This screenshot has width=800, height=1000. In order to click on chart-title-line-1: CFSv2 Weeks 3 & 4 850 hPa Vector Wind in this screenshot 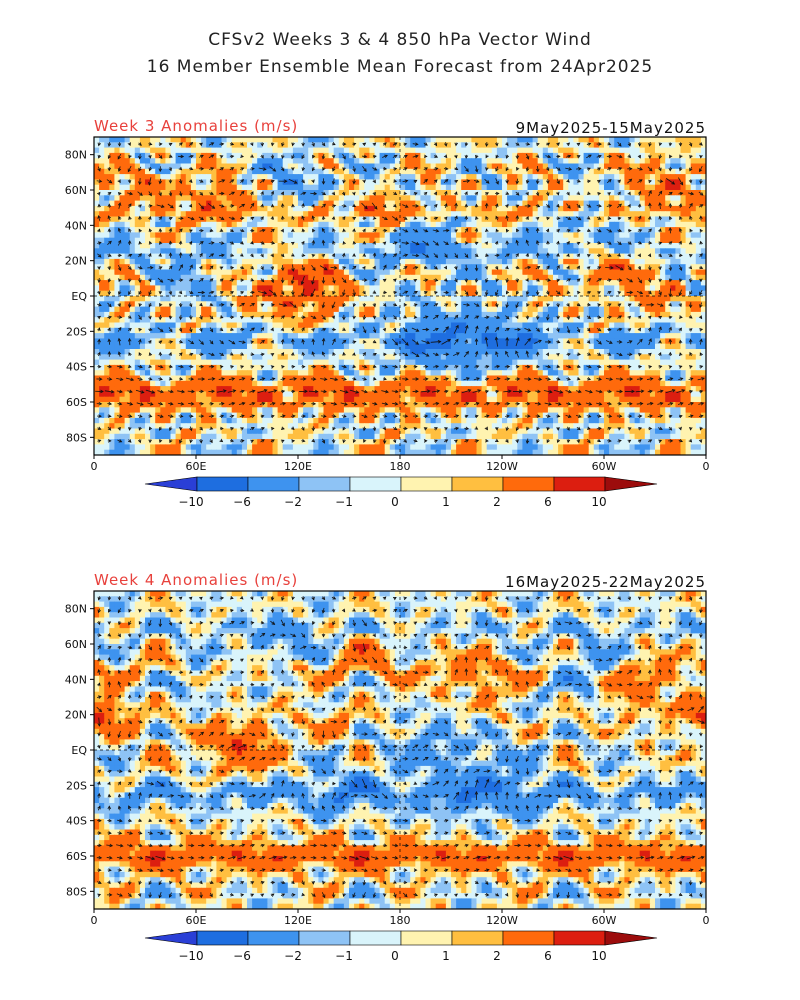, I will do `click(400, 40)`.